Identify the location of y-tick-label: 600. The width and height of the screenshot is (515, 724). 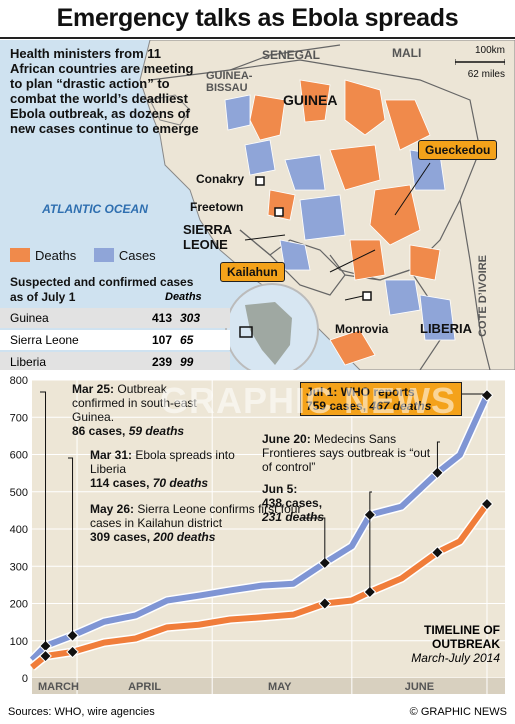
(19, 456).